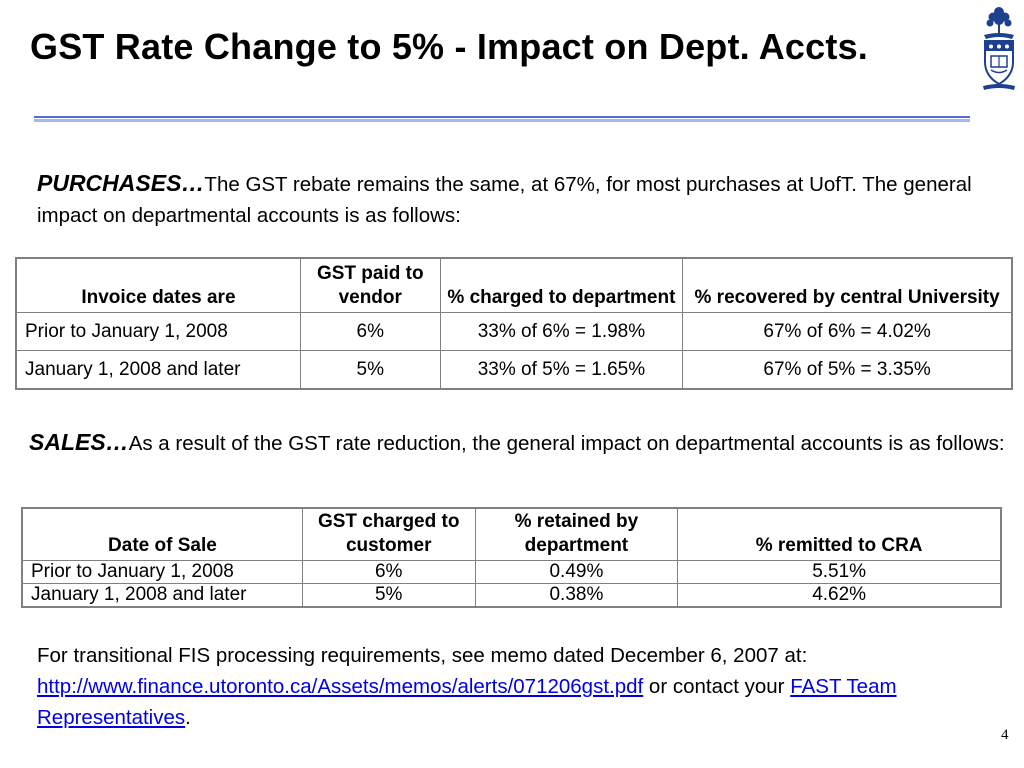 The width and height of the screenshot is (1024, 768). Describe the element at coordinates (576, 595) in the screenshot. I see `table-cell: 0.38%` at that location.